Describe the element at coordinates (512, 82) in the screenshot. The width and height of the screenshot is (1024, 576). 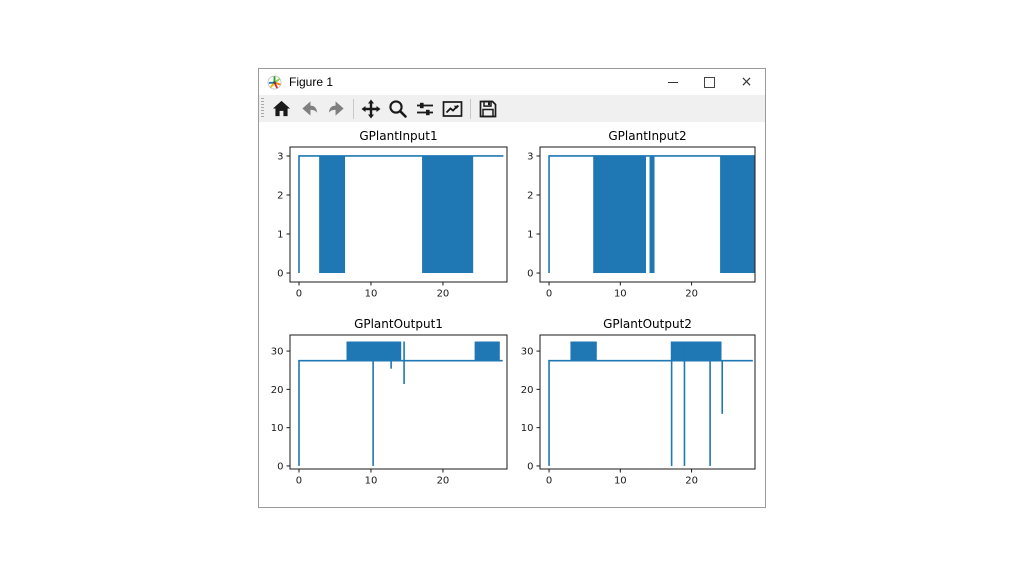
I see `window-titlebar: Figure 1 ×` at that location.